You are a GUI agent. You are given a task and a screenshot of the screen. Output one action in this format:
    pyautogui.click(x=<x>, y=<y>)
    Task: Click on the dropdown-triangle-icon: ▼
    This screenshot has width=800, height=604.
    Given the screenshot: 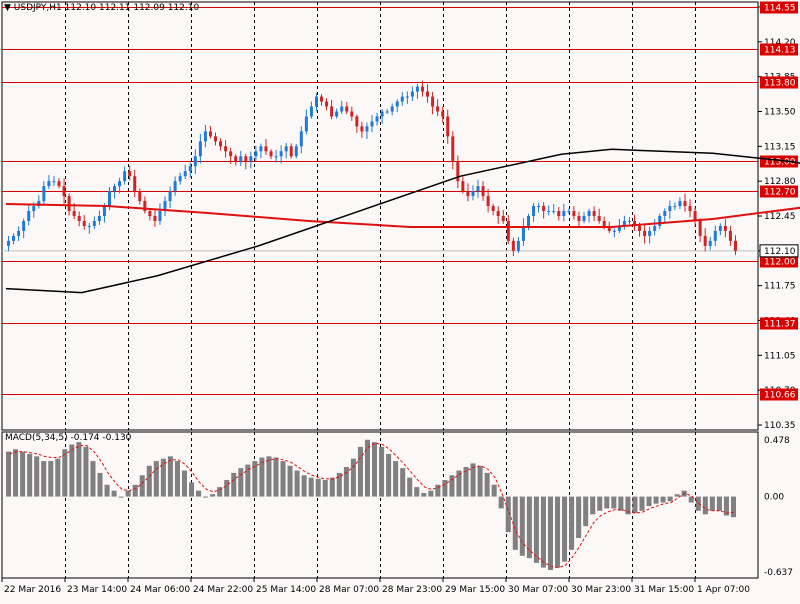 What is the action you would take?
    pyautogui.click(x=7, y=8)
    